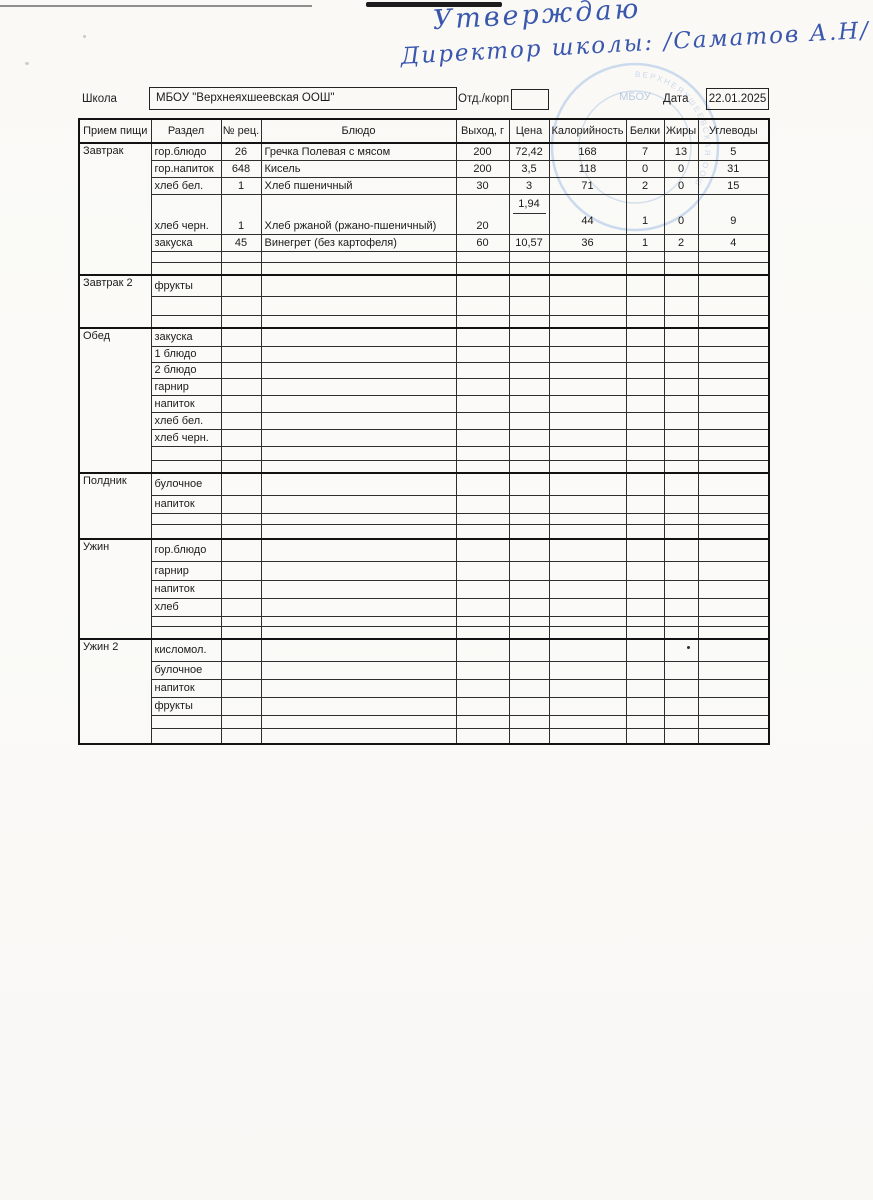  Describe the element at coordinates (645, 185) in the screenshot. I see `table-cell: 2` at that location.